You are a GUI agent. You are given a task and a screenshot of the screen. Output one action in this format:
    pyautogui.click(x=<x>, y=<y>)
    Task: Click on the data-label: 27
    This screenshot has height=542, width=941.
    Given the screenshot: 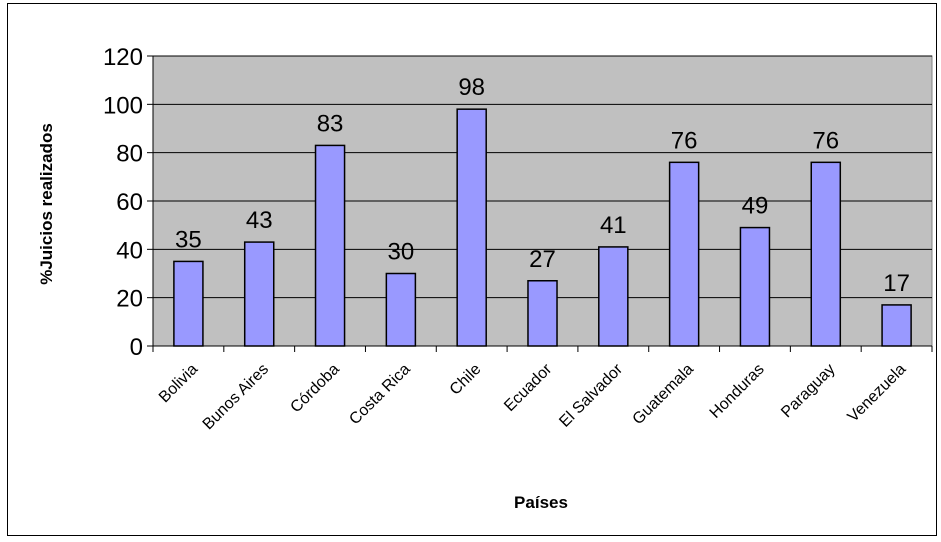 What is the action you would take?
    pyautogui.click(x=542, y=259)
    